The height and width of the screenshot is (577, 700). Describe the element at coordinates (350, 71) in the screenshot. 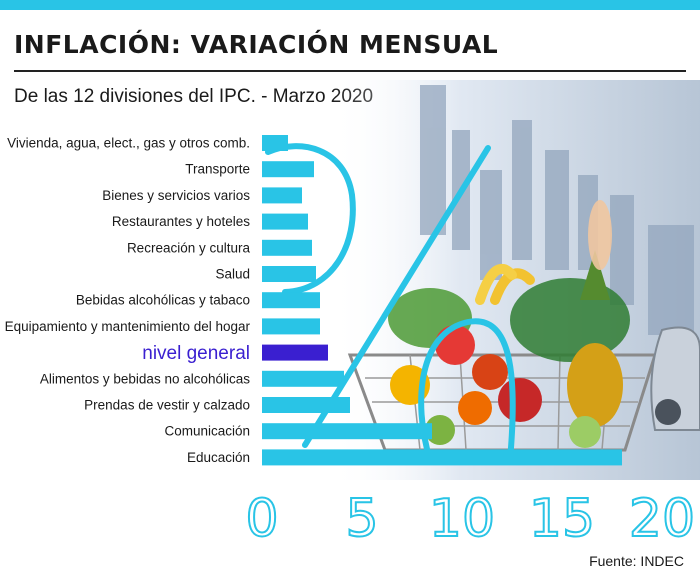

I see `title-divider` at that location.